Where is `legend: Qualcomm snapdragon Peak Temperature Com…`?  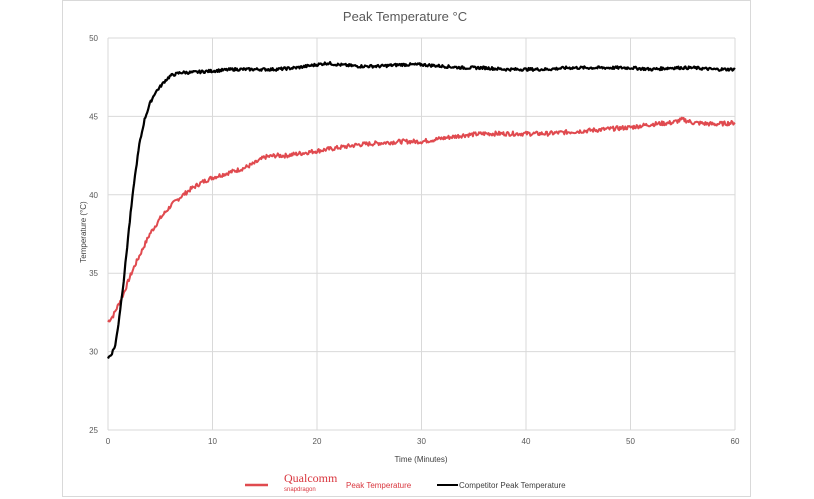
legend: Qualcomm snapdragon Peak Temperature Com… is located at coordinates (405, 482).